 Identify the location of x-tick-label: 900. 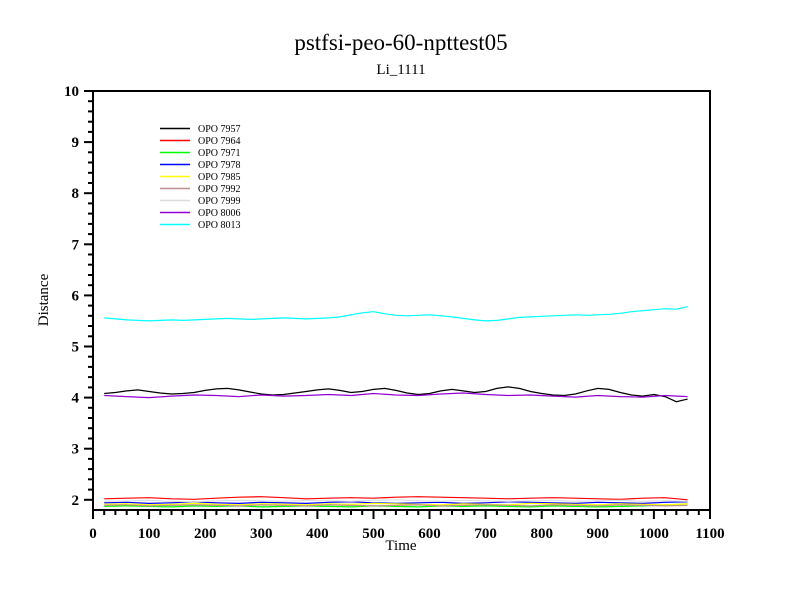
(598, 534).